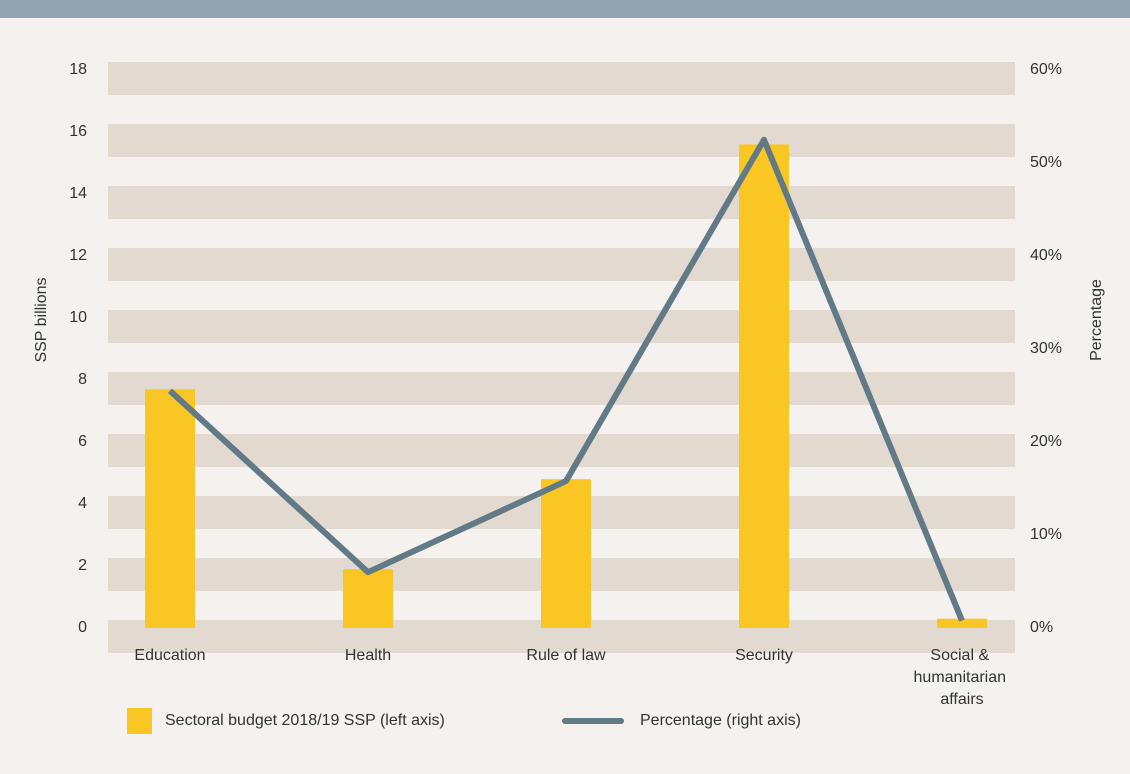 The image size is (1130, 774). What do you see at coordinates (82, 627) in the screenshot?
I see `y-tick-label: 0` at bounding box center [82, 627].